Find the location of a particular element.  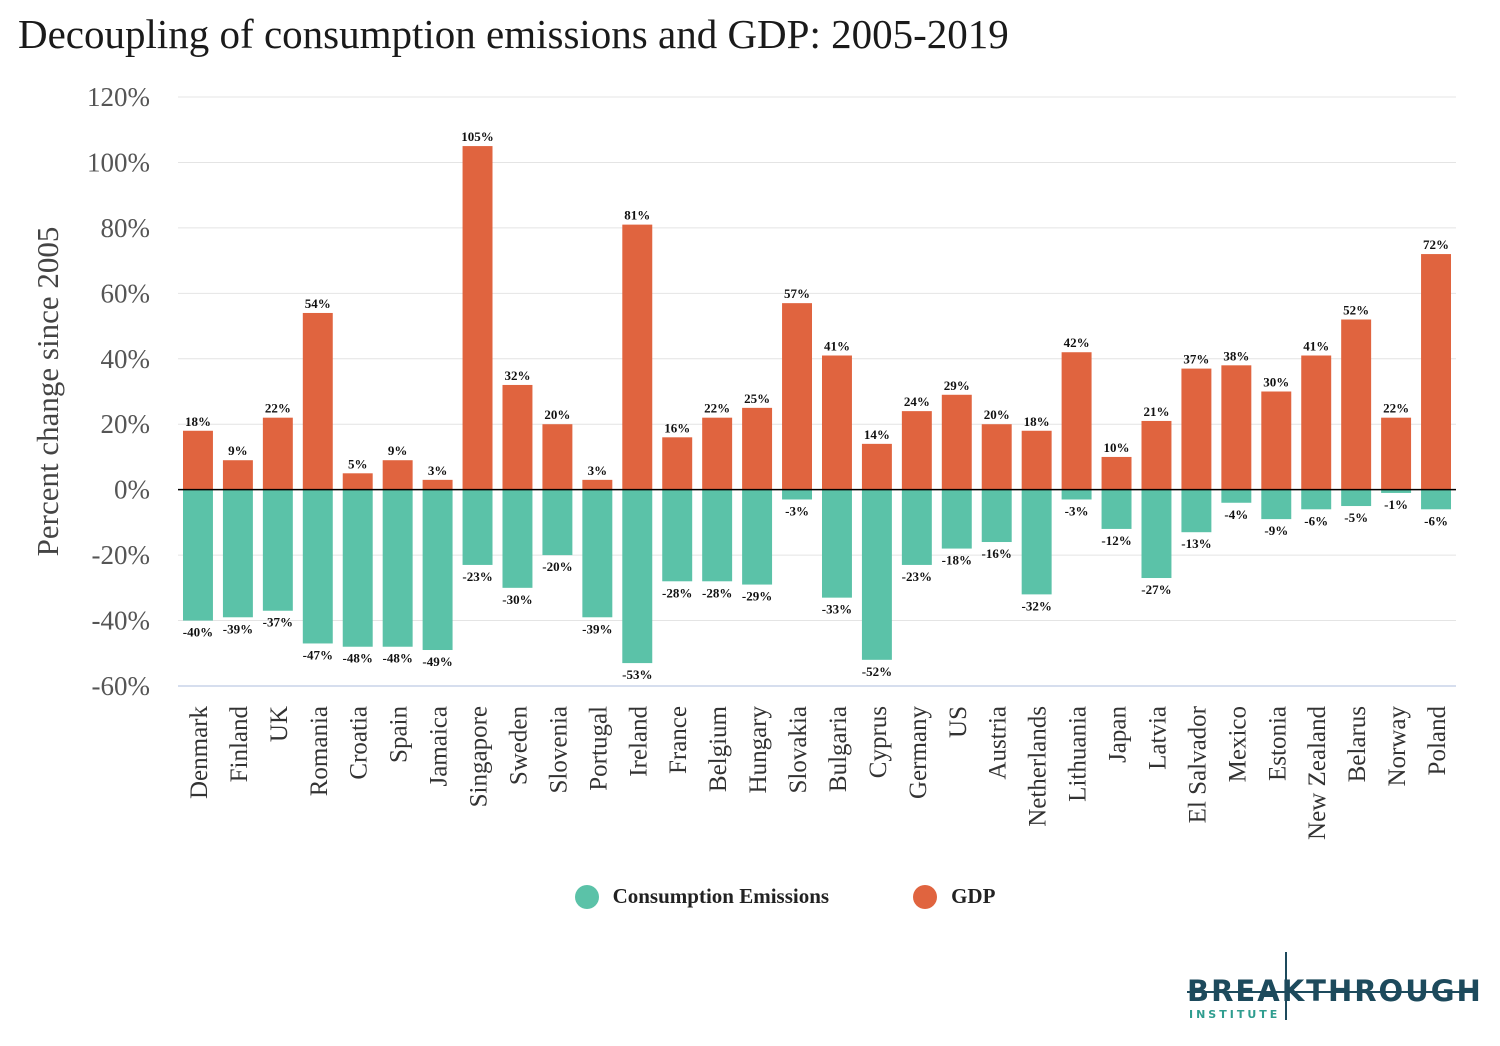

data-label-emissions: -3% is located at coordinates (1077, 510).